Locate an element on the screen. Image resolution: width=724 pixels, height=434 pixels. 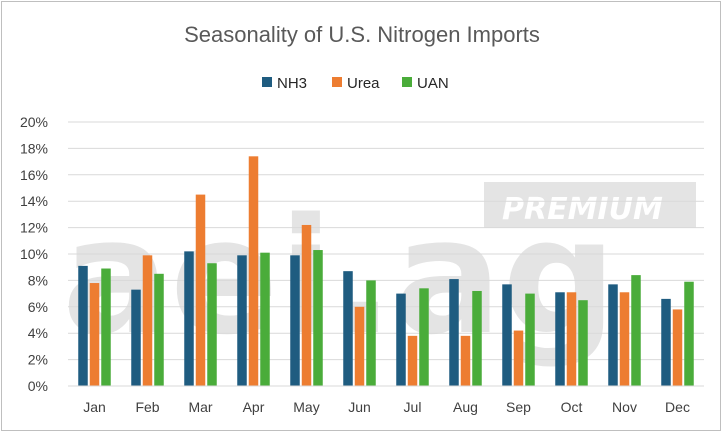
bar-nh3-may is located at coordinates (295, 320).